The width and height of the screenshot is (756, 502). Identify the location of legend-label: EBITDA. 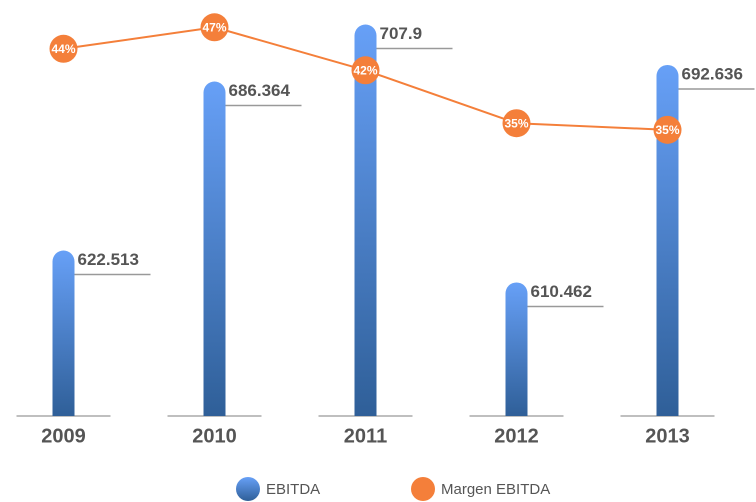
(293, 489).